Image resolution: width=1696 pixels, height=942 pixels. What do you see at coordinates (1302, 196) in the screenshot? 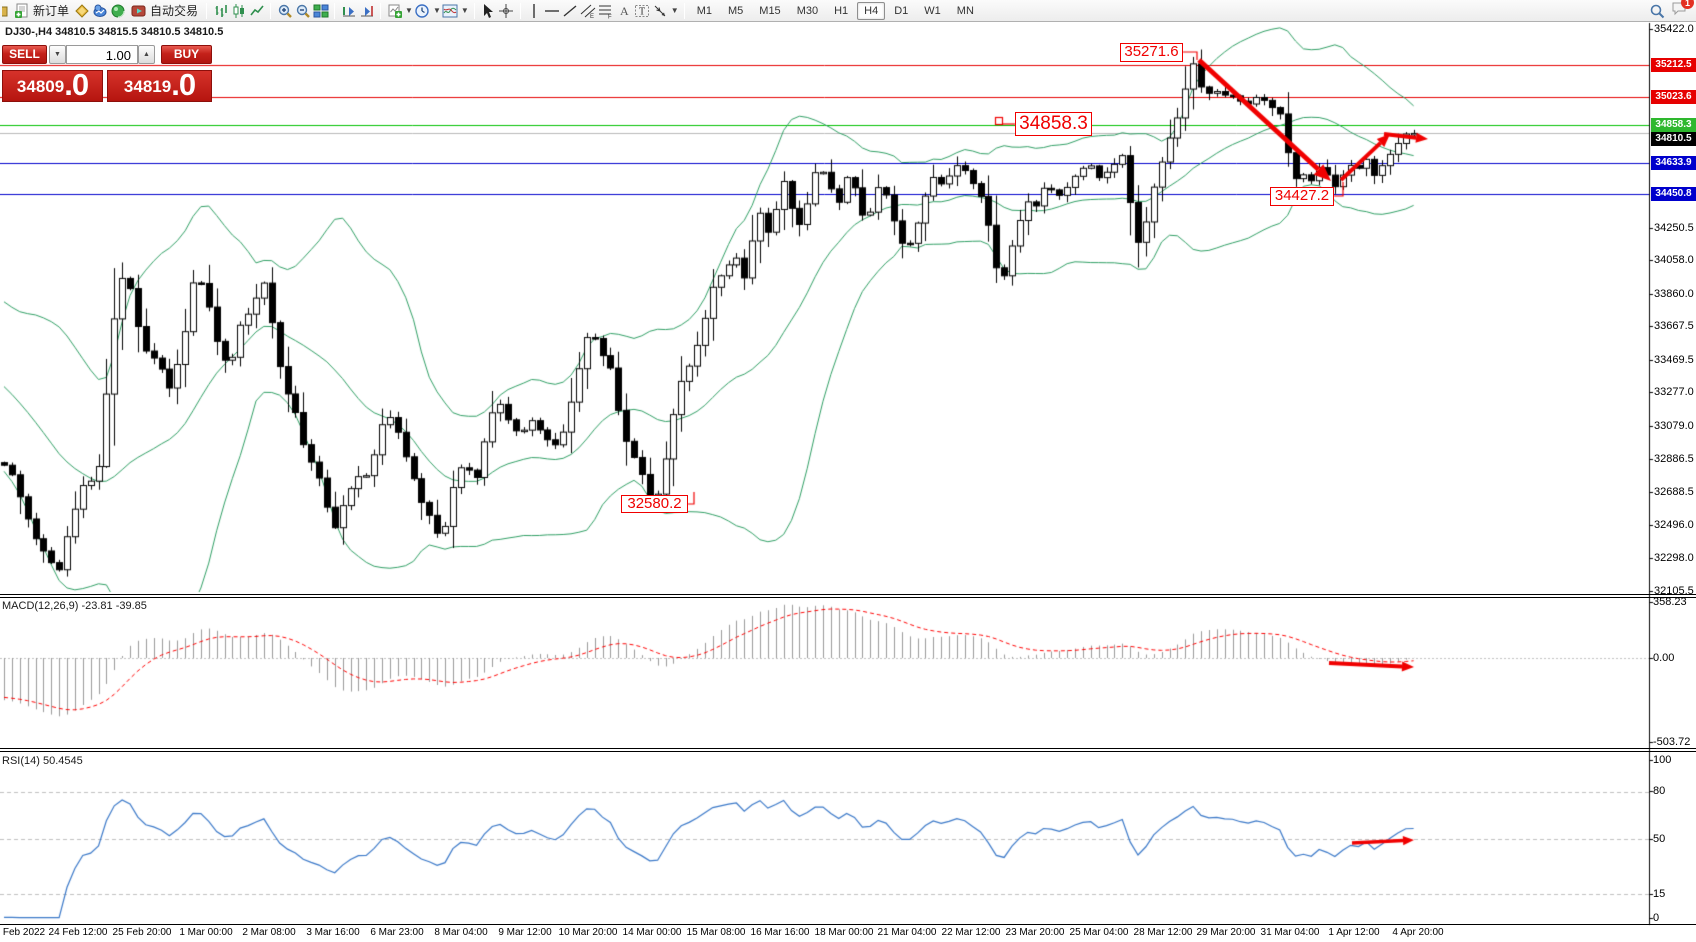
I see `annotation-label: 34427.2` at bounding box center [1302, 196].